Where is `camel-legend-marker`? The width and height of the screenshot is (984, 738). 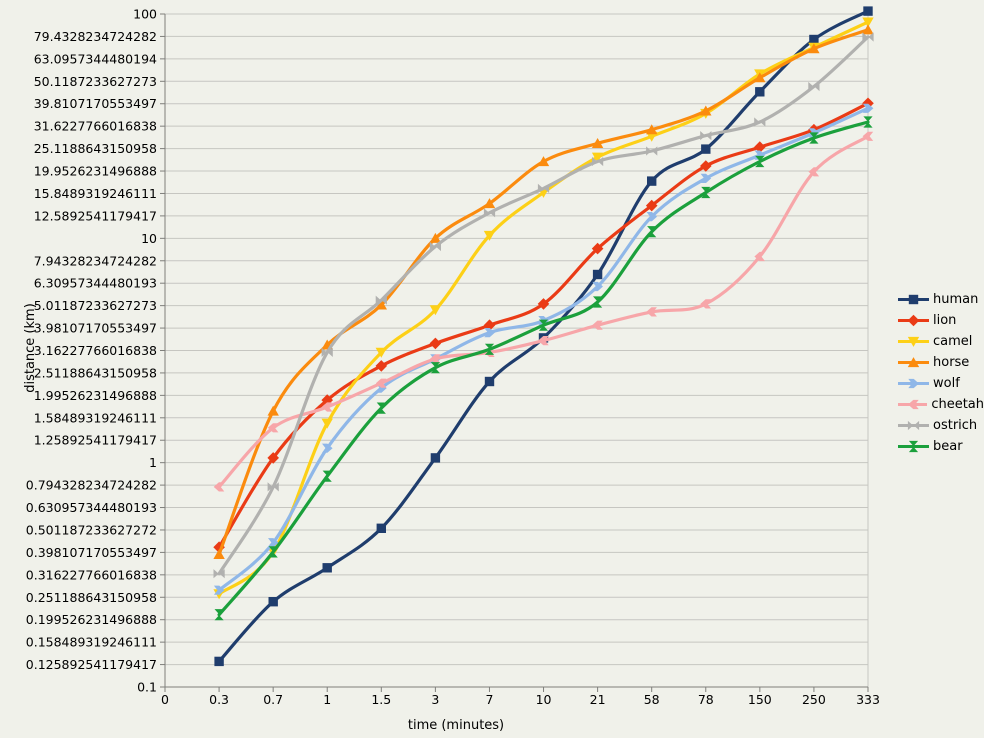 camel-legend-marker is located at coordinates (913, 341).